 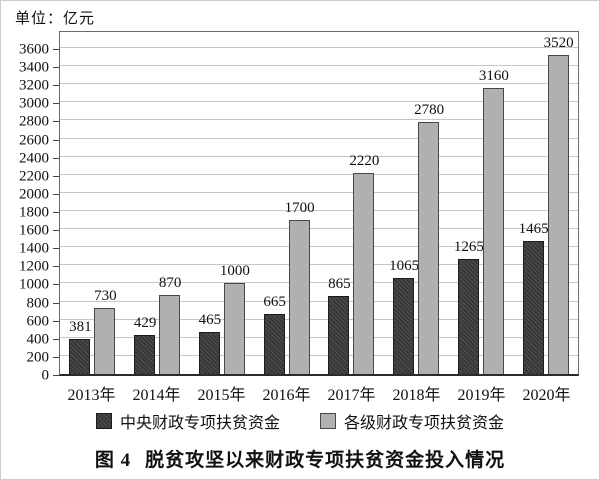 What do you see at coordinates (38, 339) in the screenshot?
I see `y-tick-label: 400` at bounding box center [38, 339].